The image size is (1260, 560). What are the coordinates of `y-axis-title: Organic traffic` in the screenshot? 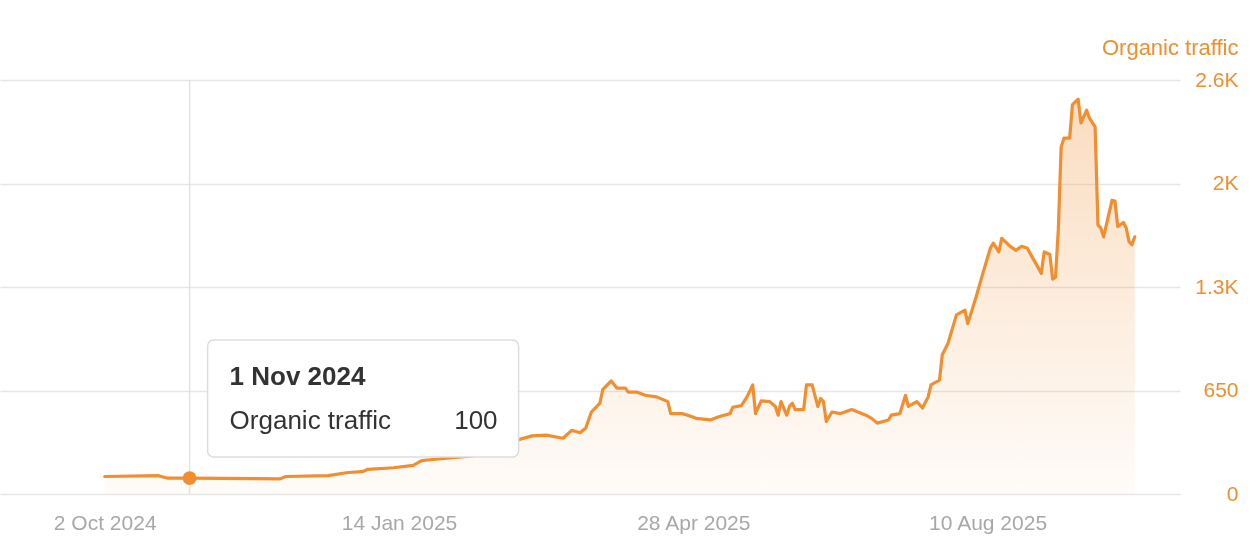 It's located at (1170, 47).